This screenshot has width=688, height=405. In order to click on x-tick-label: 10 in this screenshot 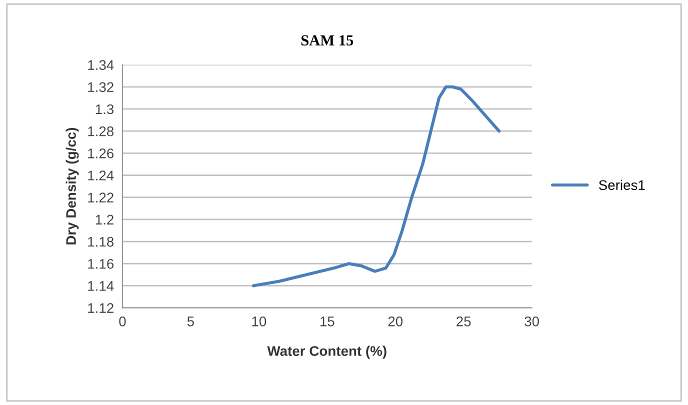, I will do `click(259, 321)`.